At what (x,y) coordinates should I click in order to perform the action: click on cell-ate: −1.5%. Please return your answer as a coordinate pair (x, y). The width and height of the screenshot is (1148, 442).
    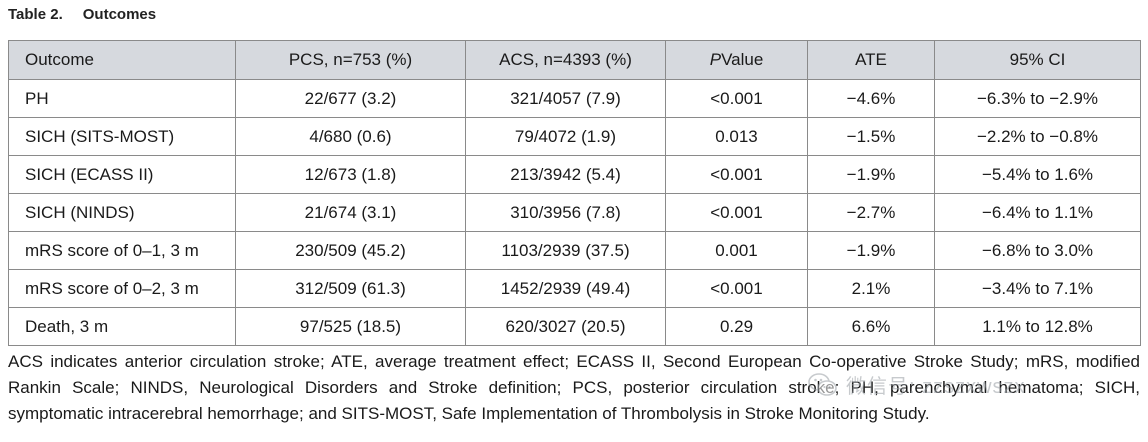
    Looking at the image, I should click on (871, 136).